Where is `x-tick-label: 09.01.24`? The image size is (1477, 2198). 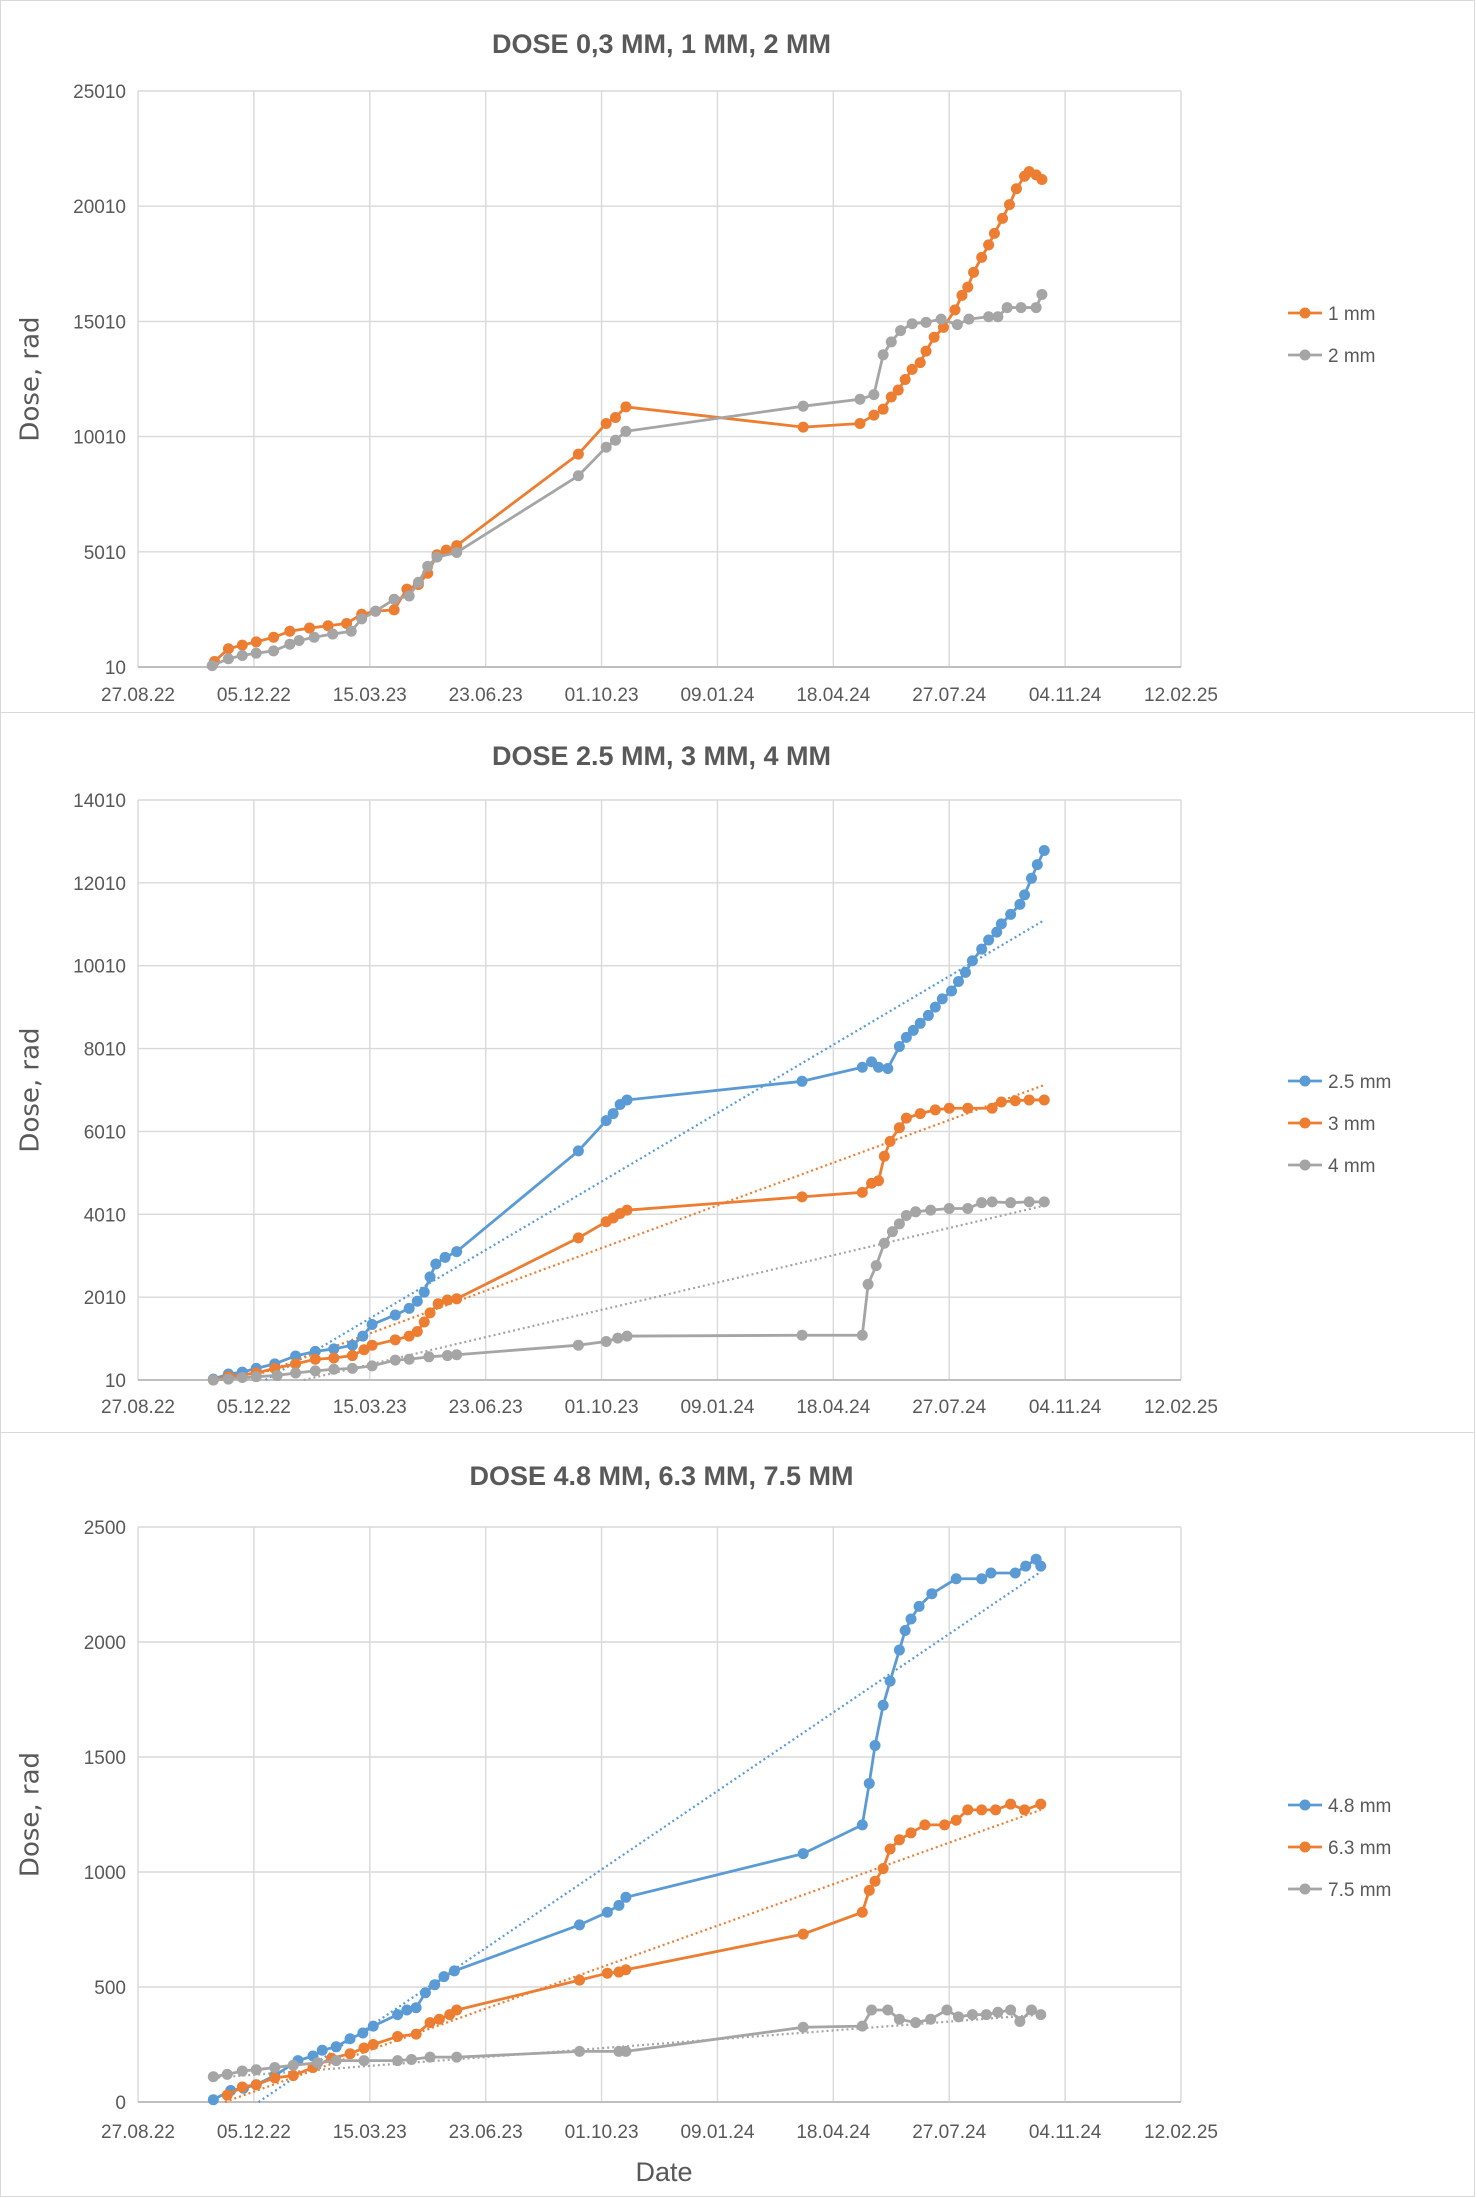 x-tick-label: 09.01.24 is located at coordinates (717, 695).